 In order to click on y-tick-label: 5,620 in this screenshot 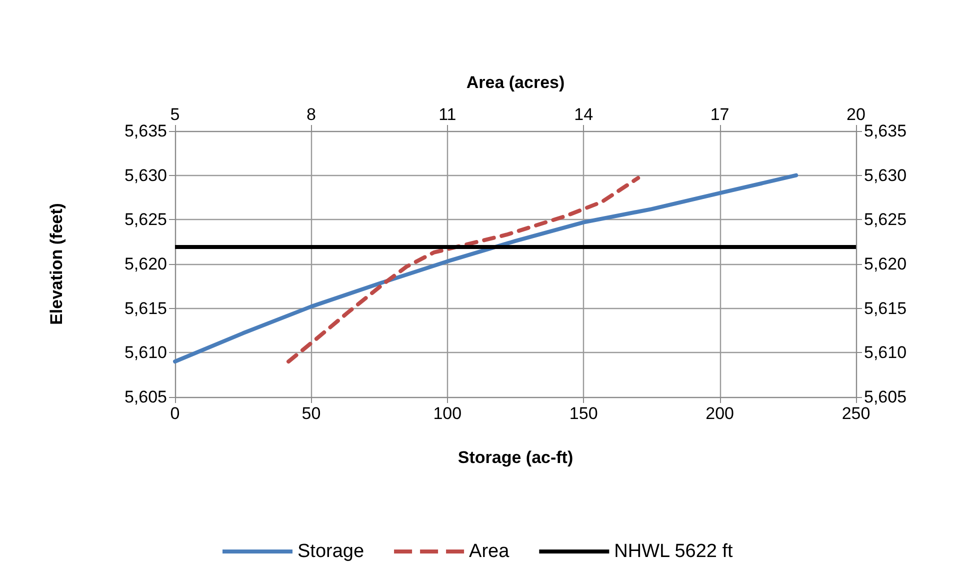, I will do `click(145, 264)`.